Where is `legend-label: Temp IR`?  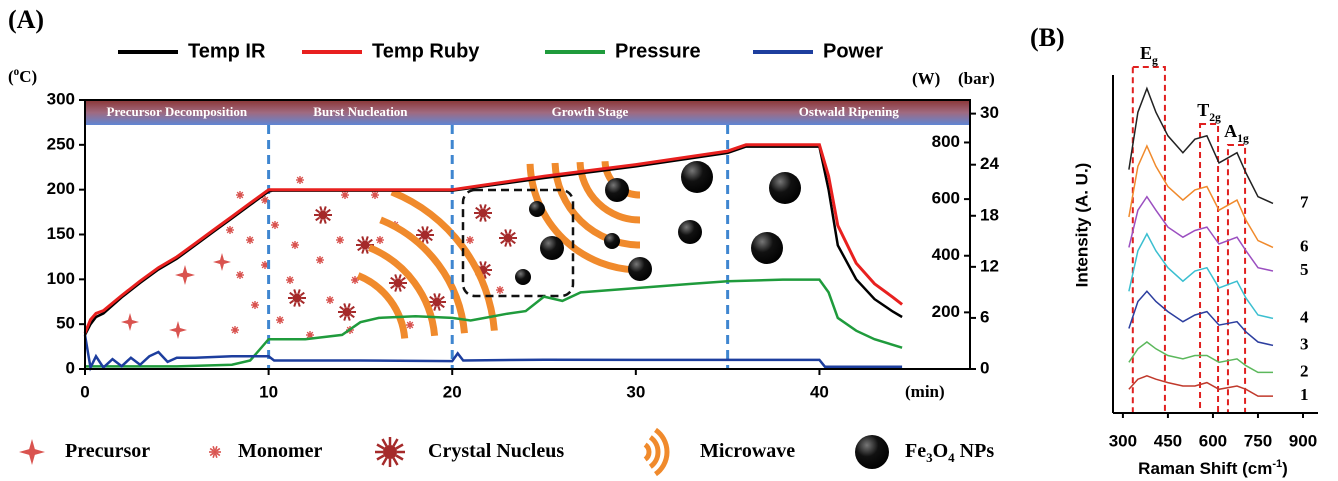 legend-label: Temp IR is located at coordinates (227, 51).